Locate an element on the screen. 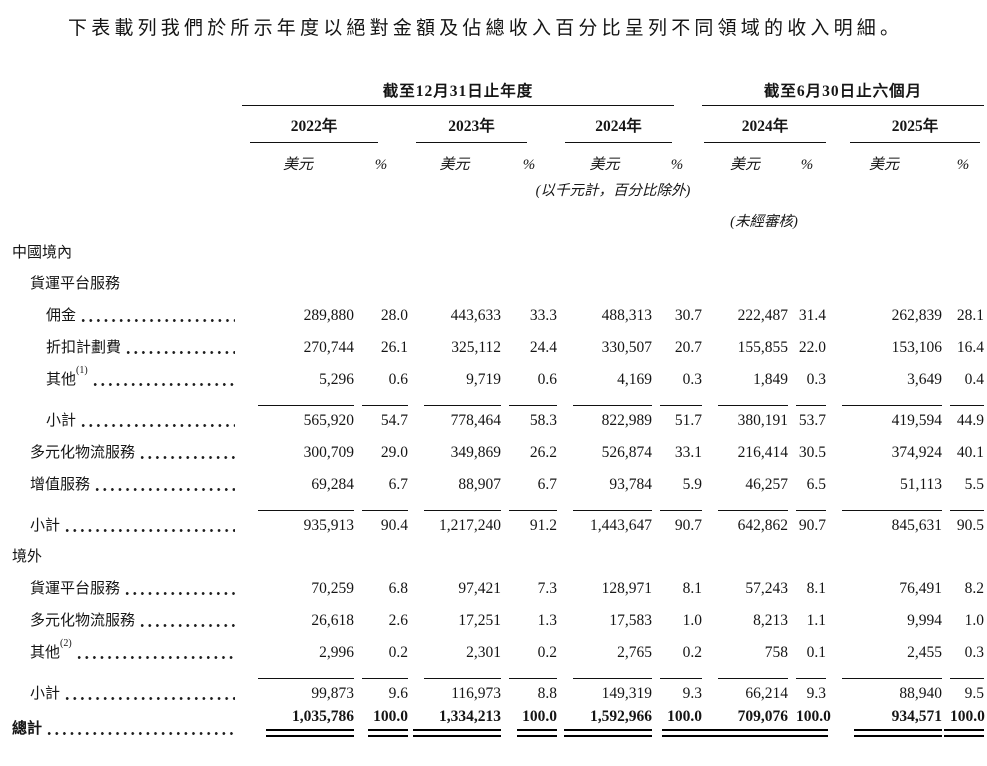  row-label: 小計 is located at coordinates (45, 694).